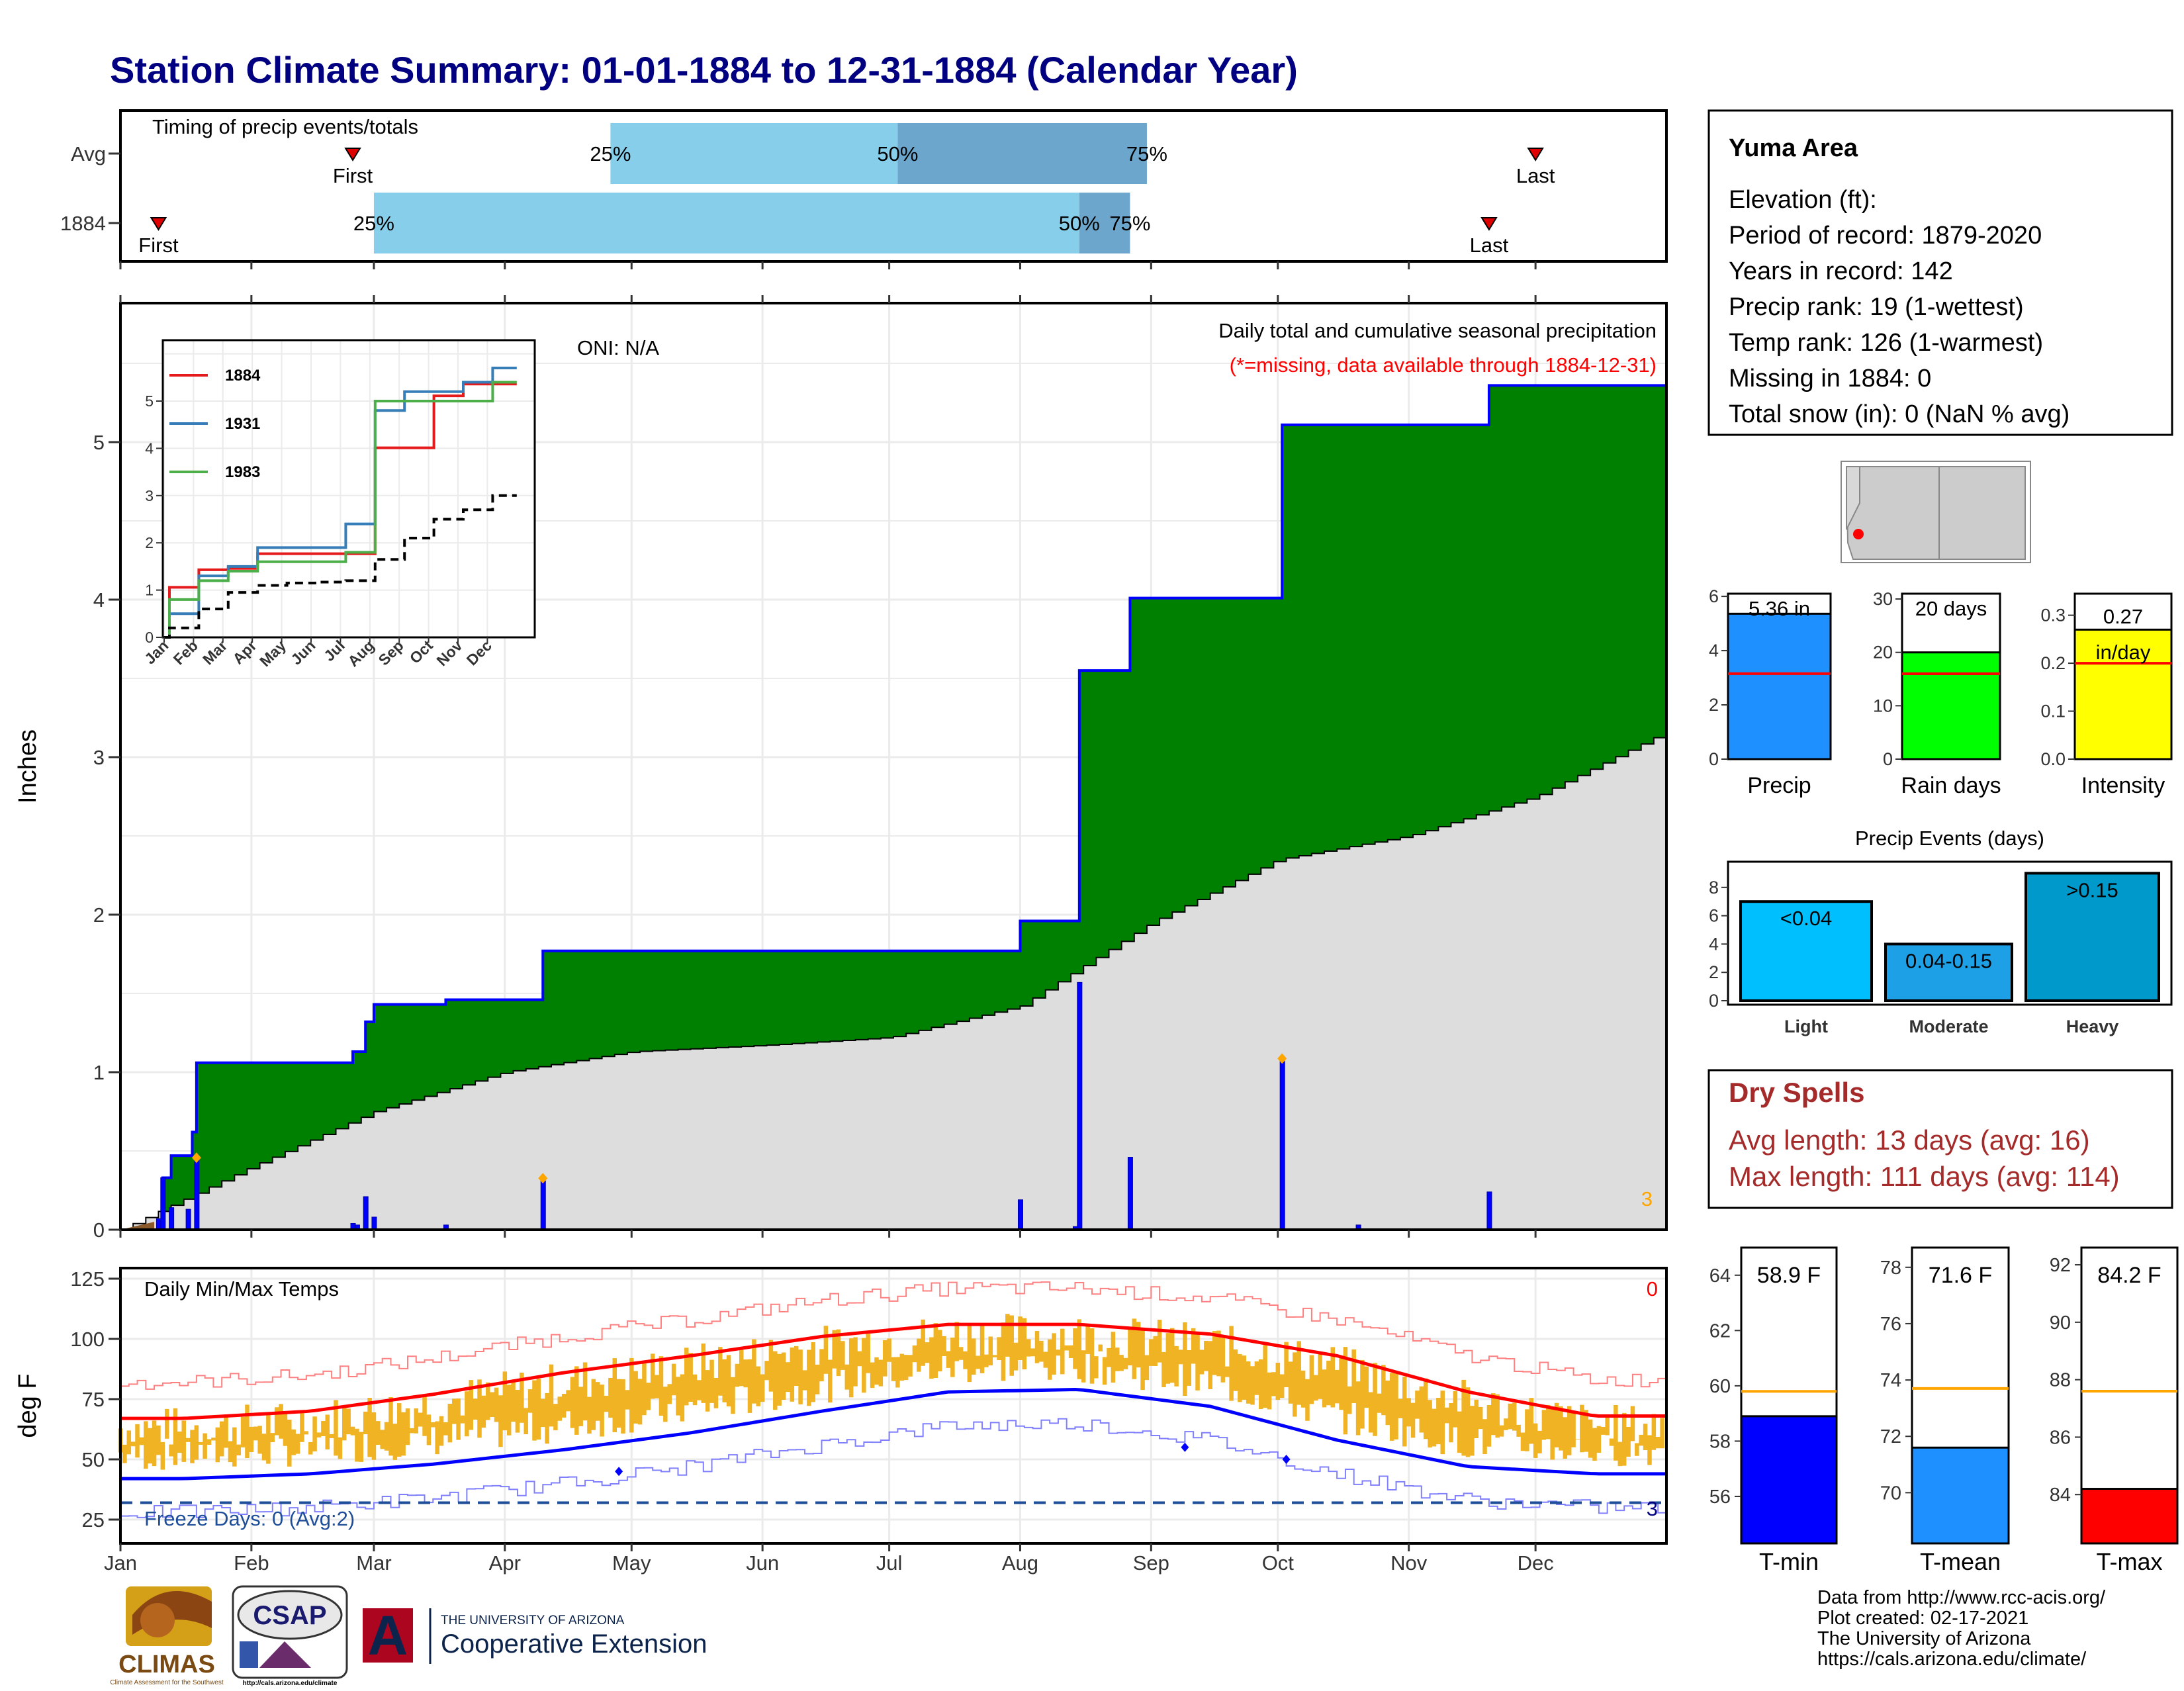 The width and height of the screenshot is (2184, 1691). I want to click on early-area, so click(137, 1226).